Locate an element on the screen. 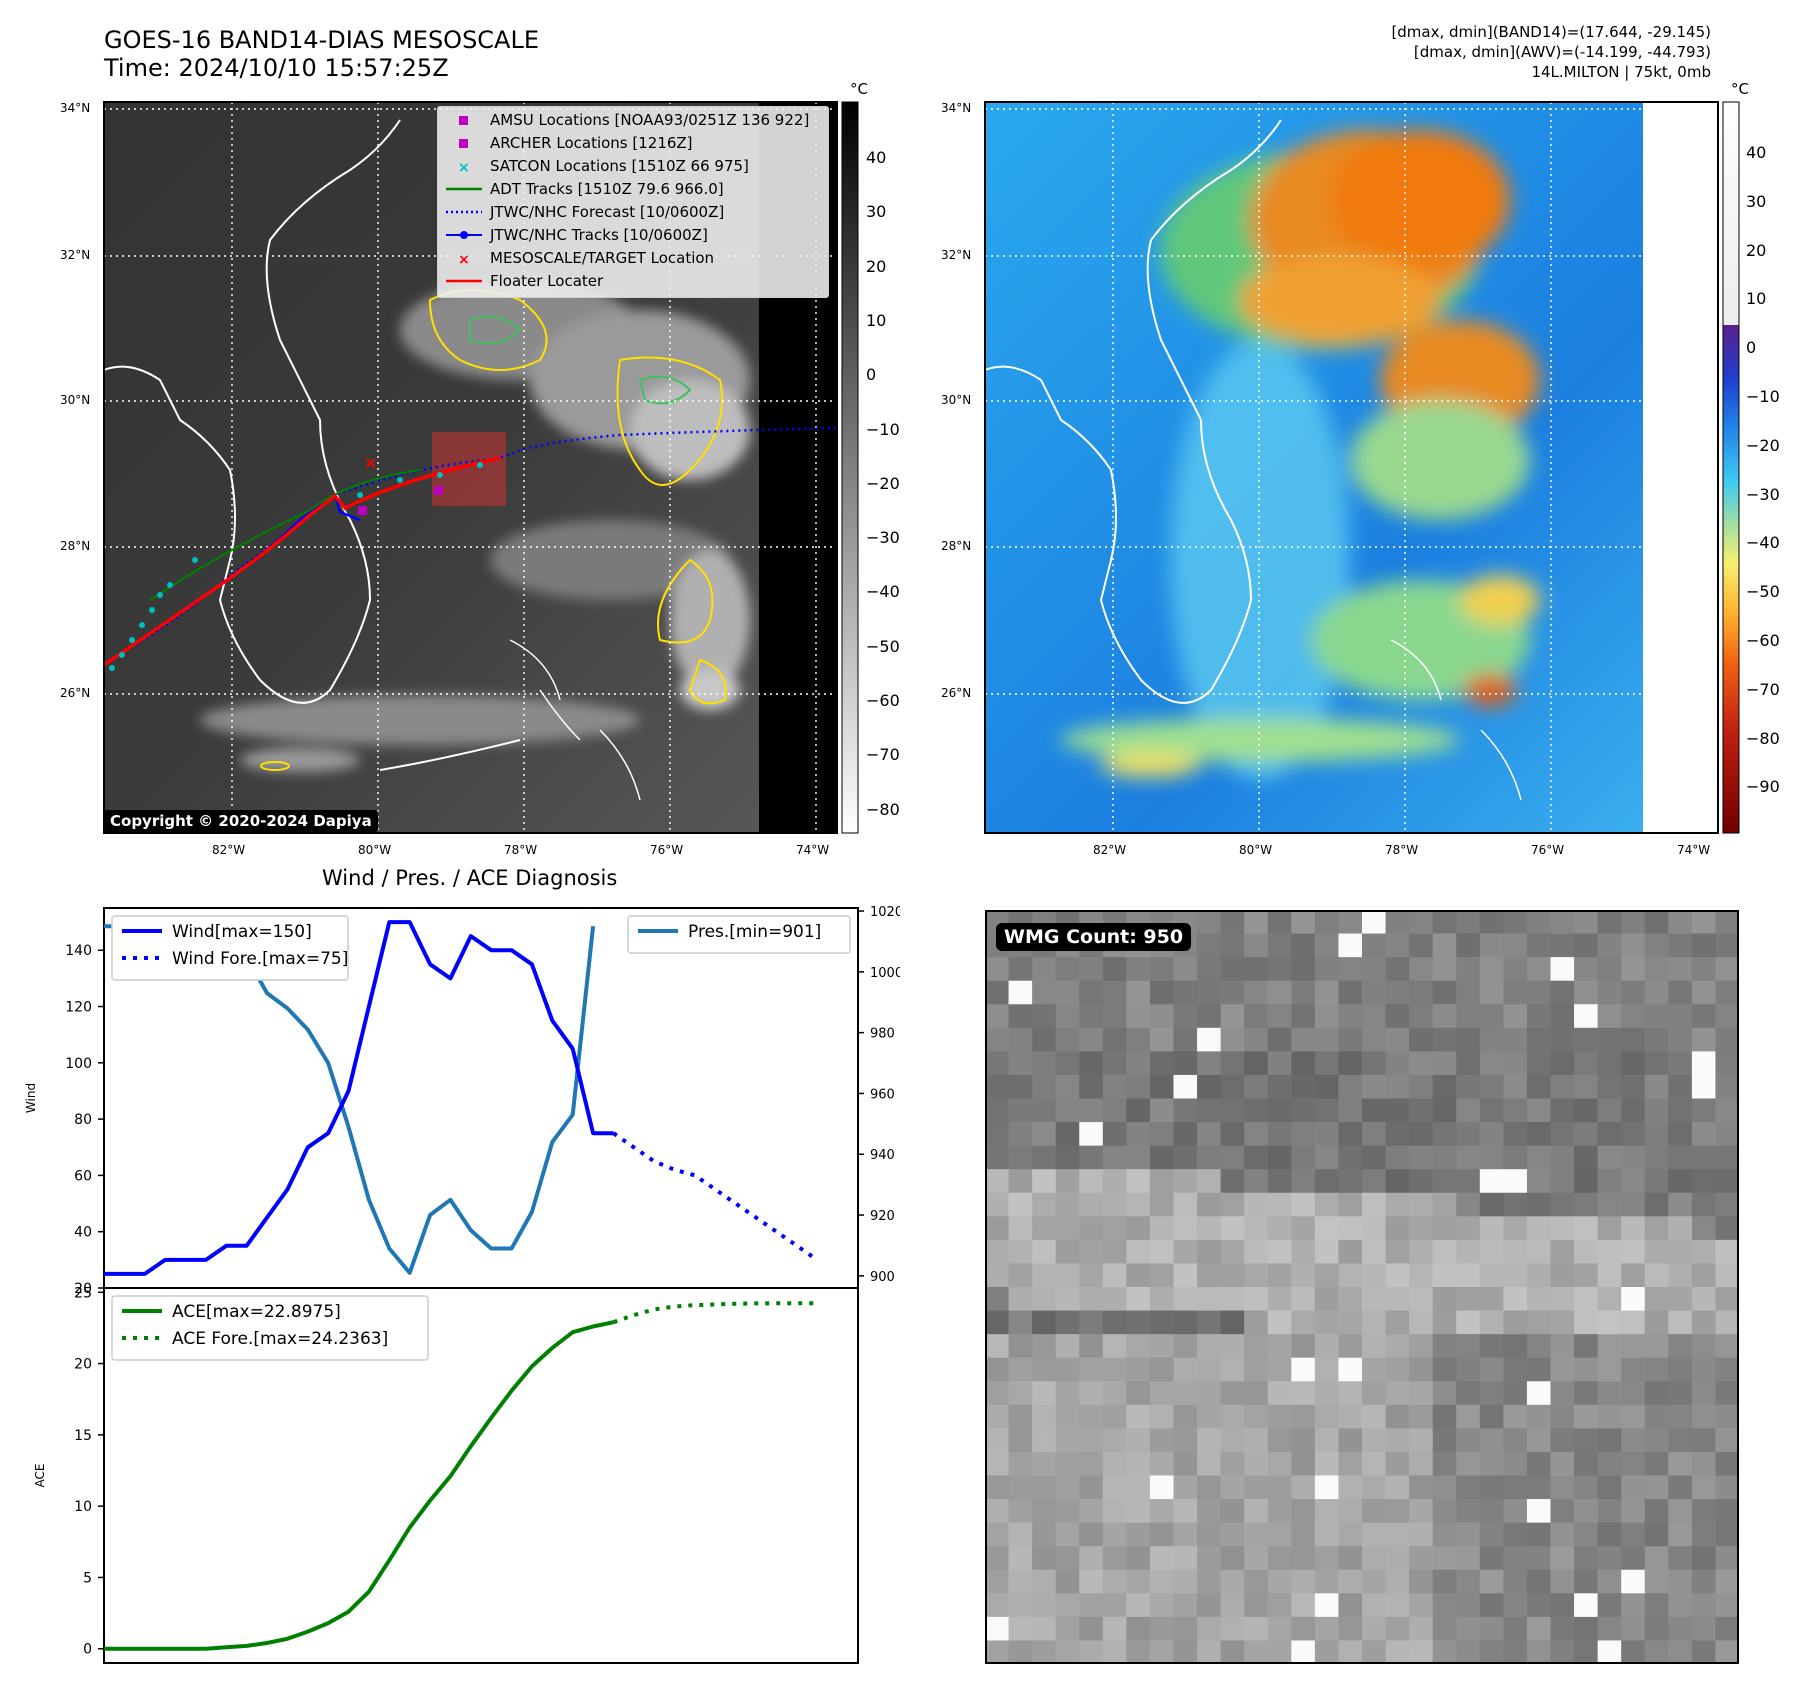 Image resolution: width=1797 pixels, height=1691 pixels. gray-colorbar-tick: −20 is located at coordinates (883, 483).